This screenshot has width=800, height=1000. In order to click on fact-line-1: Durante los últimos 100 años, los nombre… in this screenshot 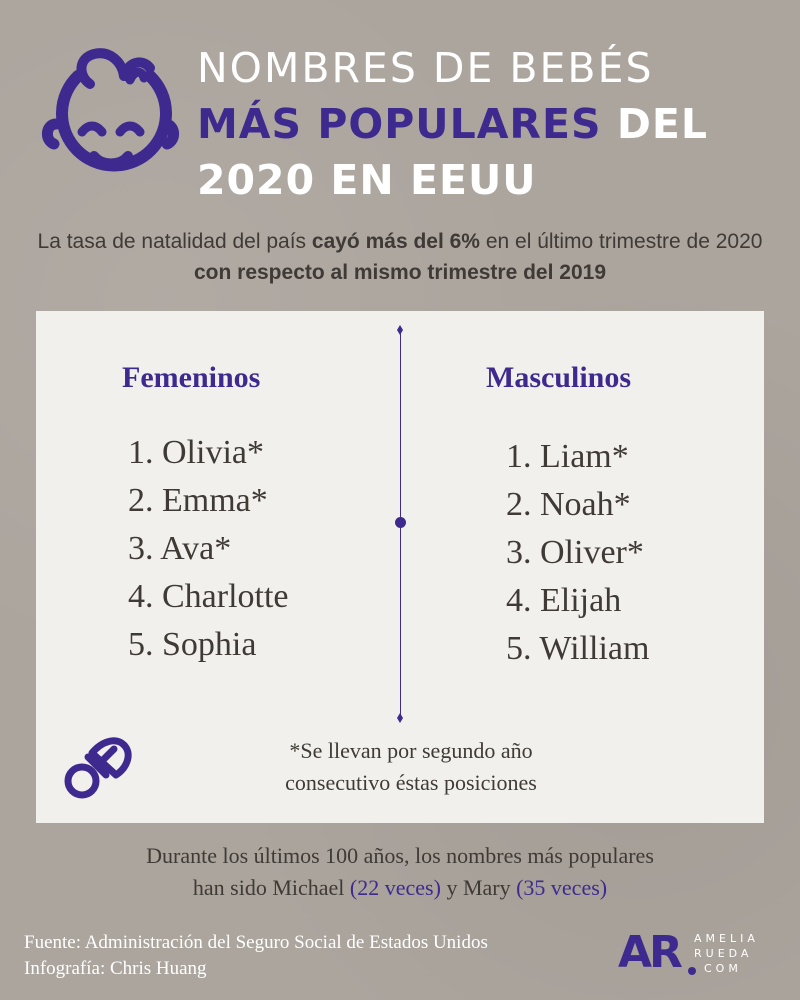, I will do `click(400, 855)`.